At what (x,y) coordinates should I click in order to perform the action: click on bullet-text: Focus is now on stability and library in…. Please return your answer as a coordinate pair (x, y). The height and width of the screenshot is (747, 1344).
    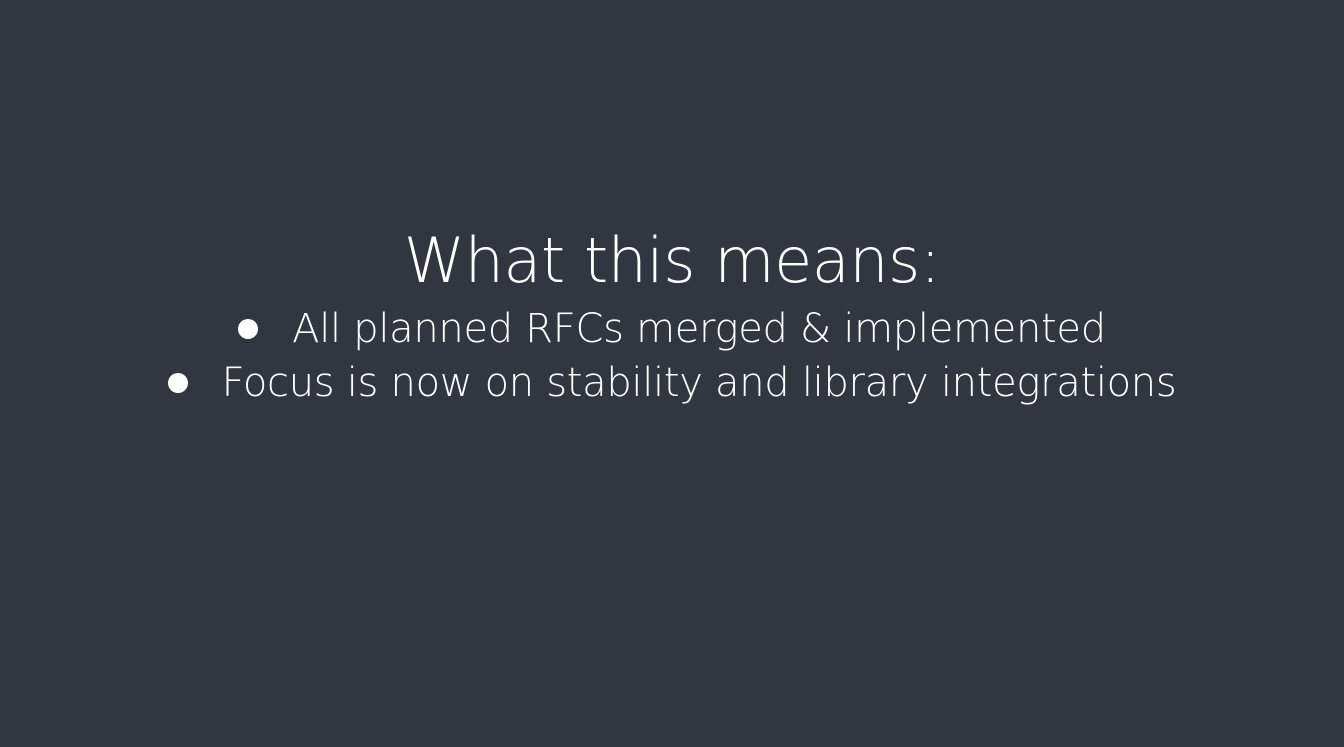
    Looking at the image, I should click on (699, 383).